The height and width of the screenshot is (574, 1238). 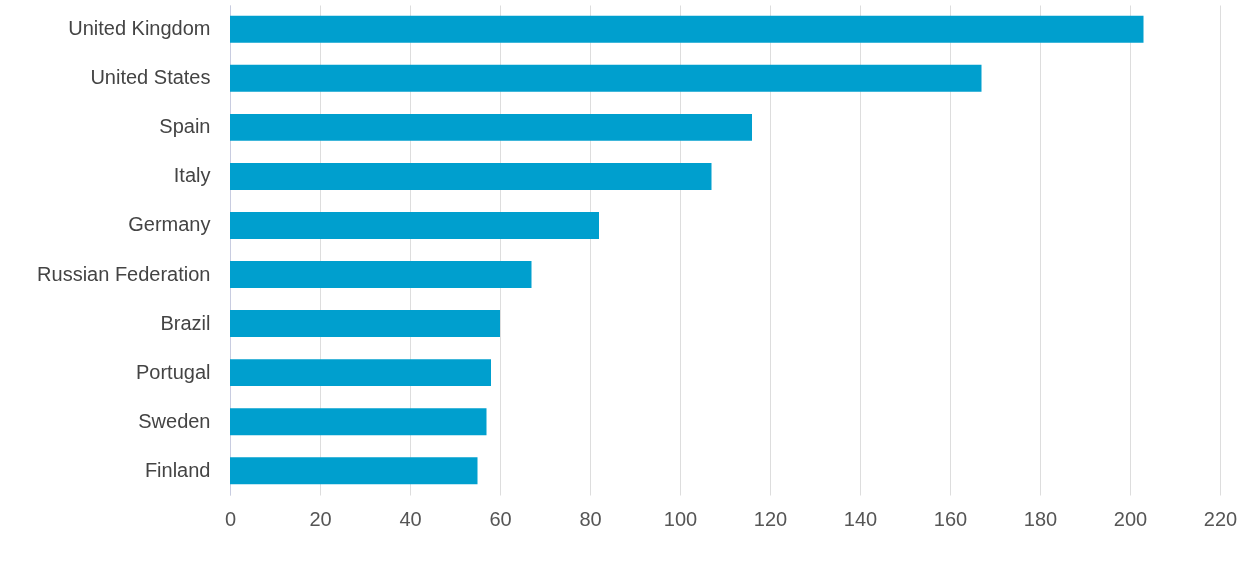 I want to click on x-tick-label: 0, so click(x=230, y=518).